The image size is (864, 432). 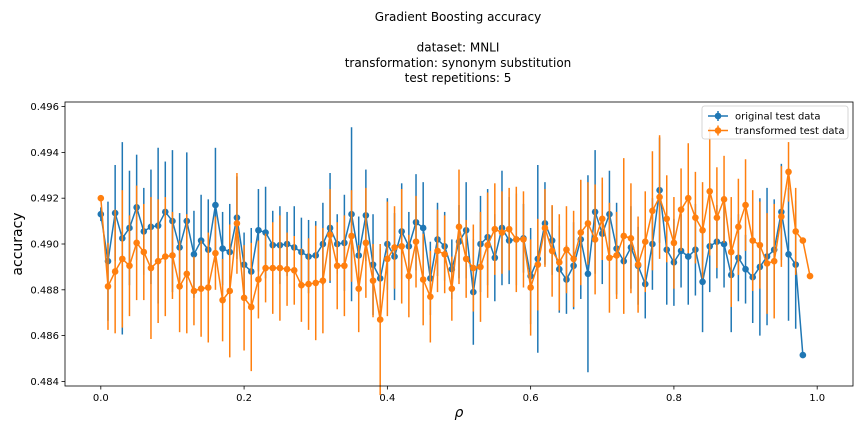 What do you see at coordinates (790, 131) in the screenshot?
I see `legend-label: transformed test data` at bounding box center [790, 131].